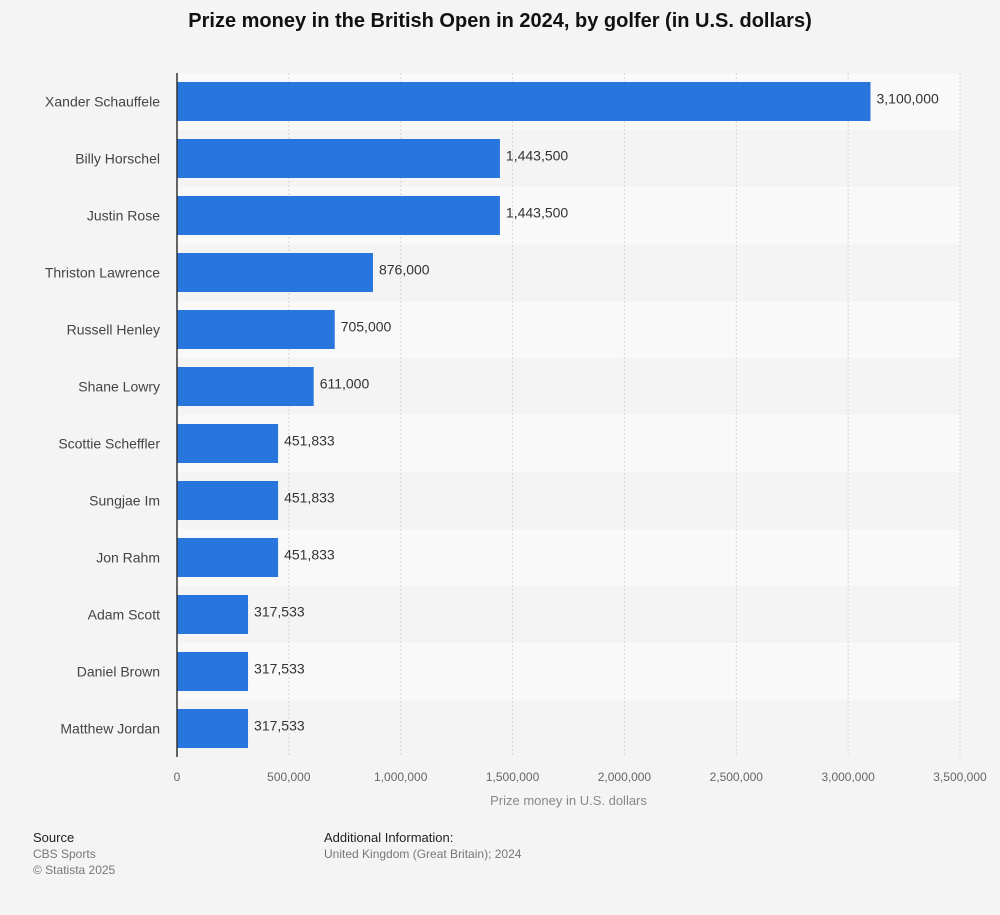  What do you see at coordinates (113, 330) in the screenshot?
I see `category-label: Russell Henley` at bounding box center [113, 330].